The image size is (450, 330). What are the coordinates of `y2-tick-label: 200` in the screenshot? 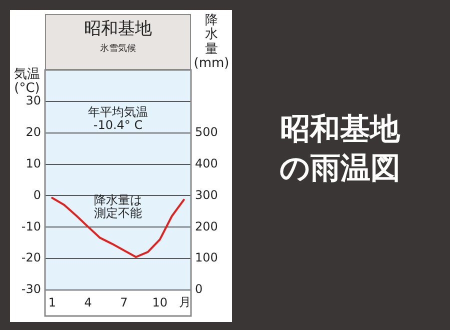 It's located at (206, 226).